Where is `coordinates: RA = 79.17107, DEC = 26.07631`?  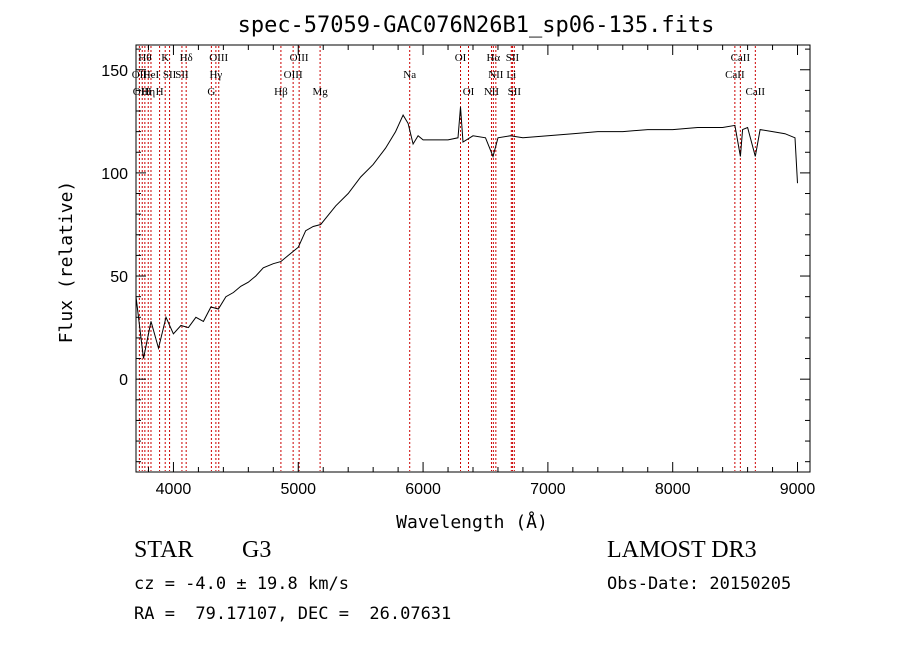 coordinates: RA = 79.17107, DEC = 26.07631 is located at coordinates (293, 614).